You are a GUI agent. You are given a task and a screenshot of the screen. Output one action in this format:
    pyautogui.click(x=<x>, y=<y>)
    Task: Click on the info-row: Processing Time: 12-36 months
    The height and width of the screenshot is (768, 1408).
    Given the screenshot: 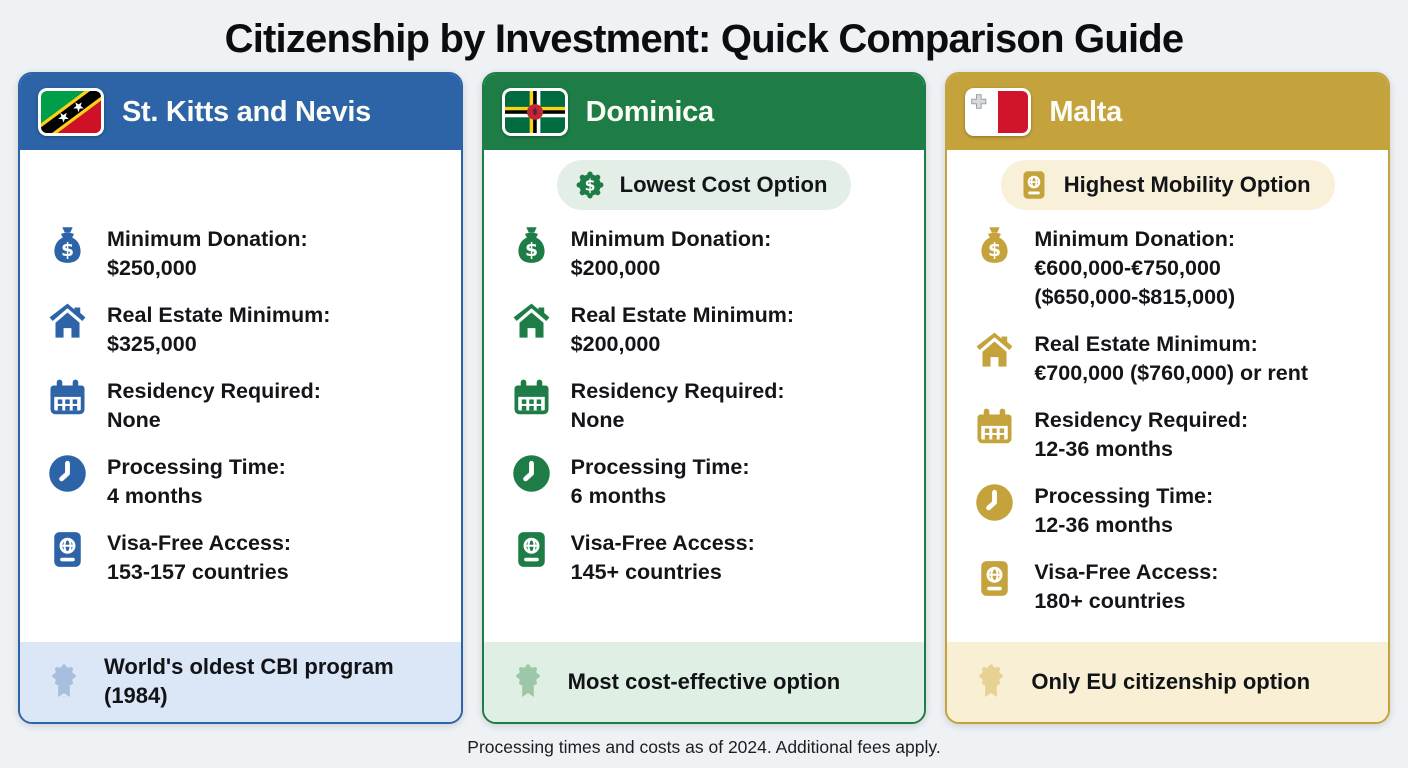 What is the action you would take?
    pyautogui.click(x=1167, y=510)
    